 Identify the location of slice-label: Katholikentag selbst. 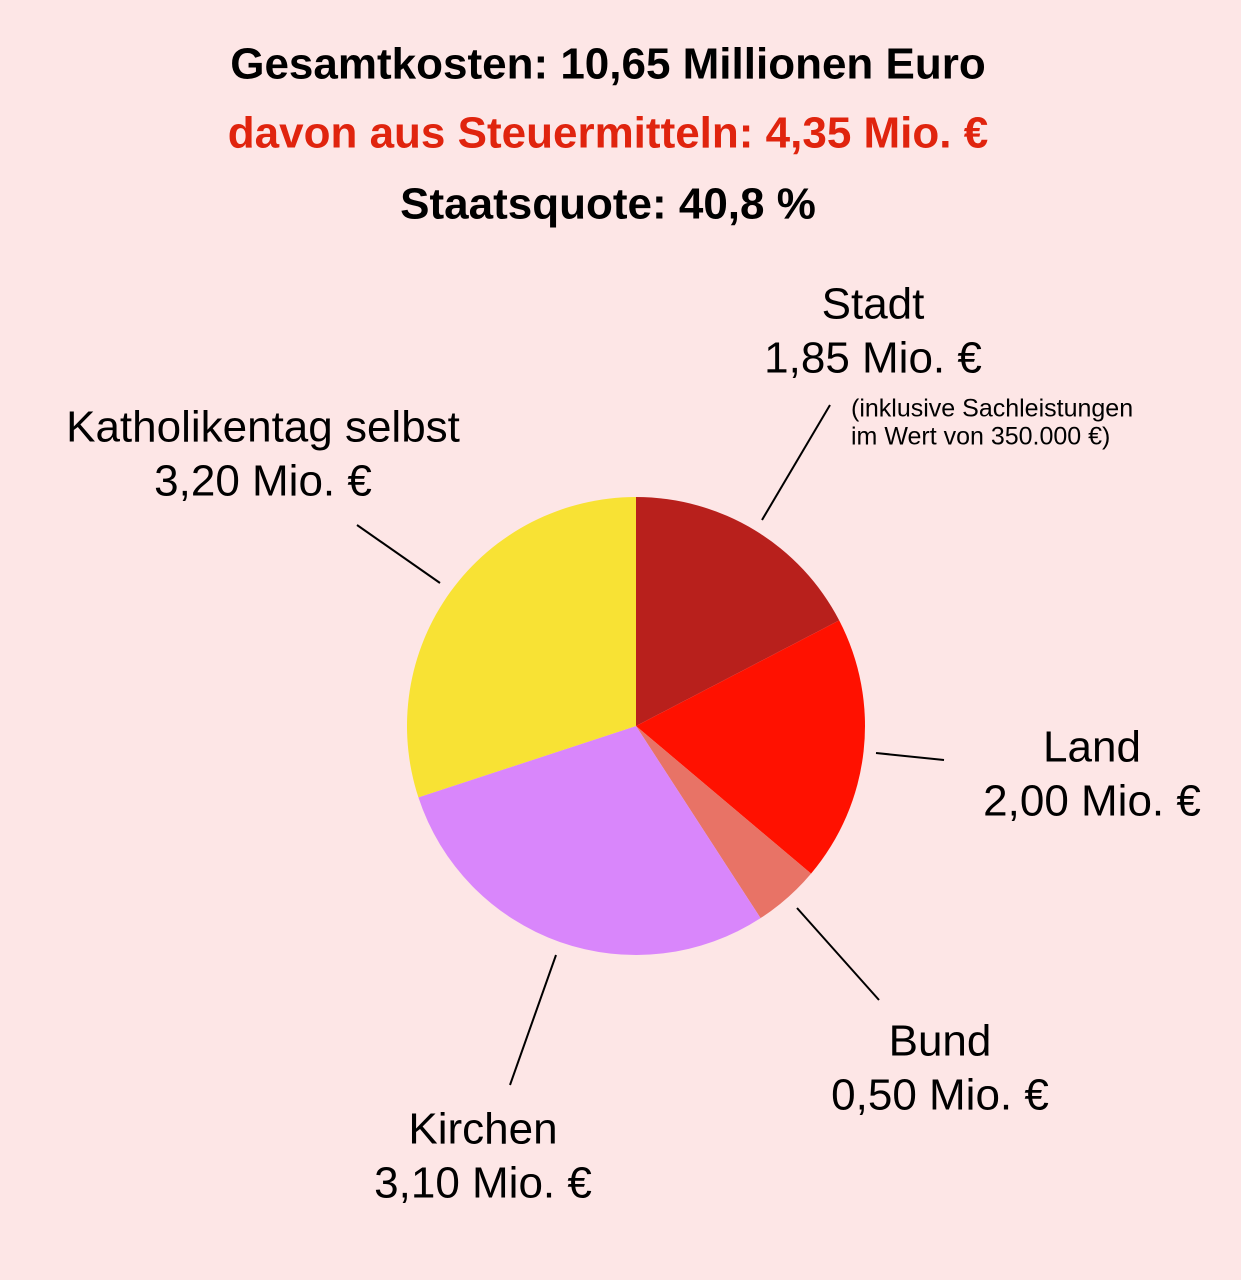
(263, 427).